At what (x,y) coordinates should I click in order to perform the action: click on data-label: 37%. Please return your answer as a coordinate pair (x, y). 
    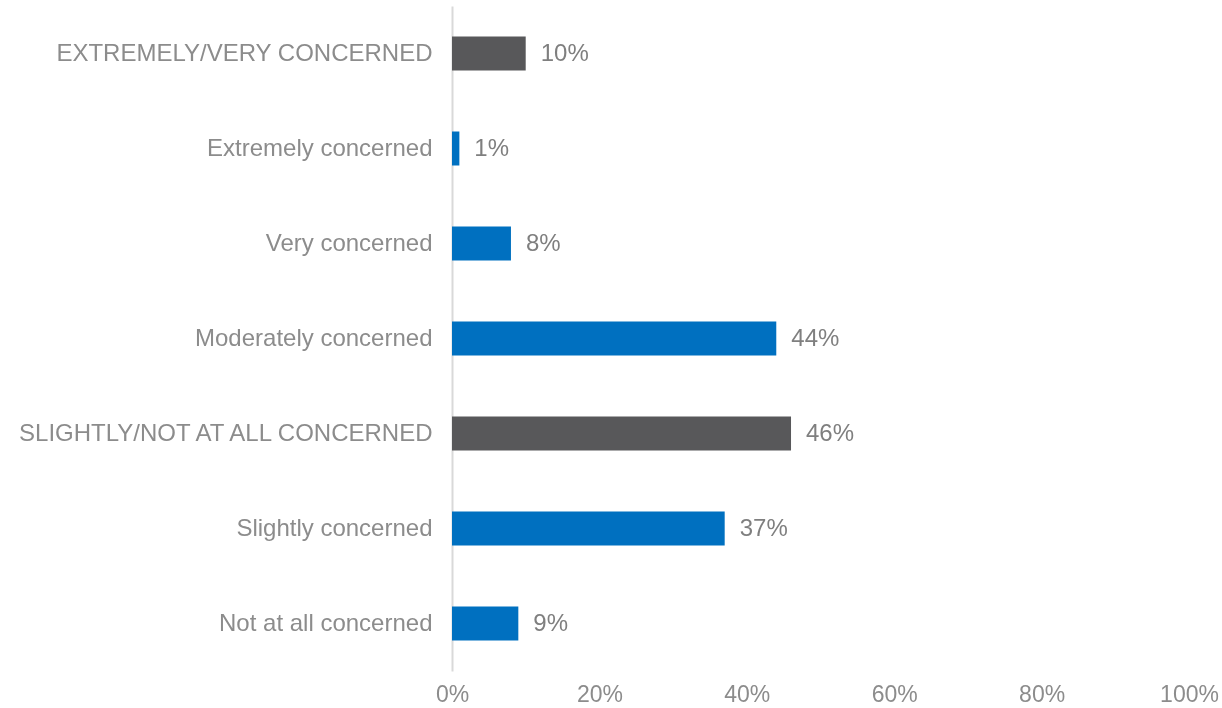
    Looking at the image, I should click on (763, 527).